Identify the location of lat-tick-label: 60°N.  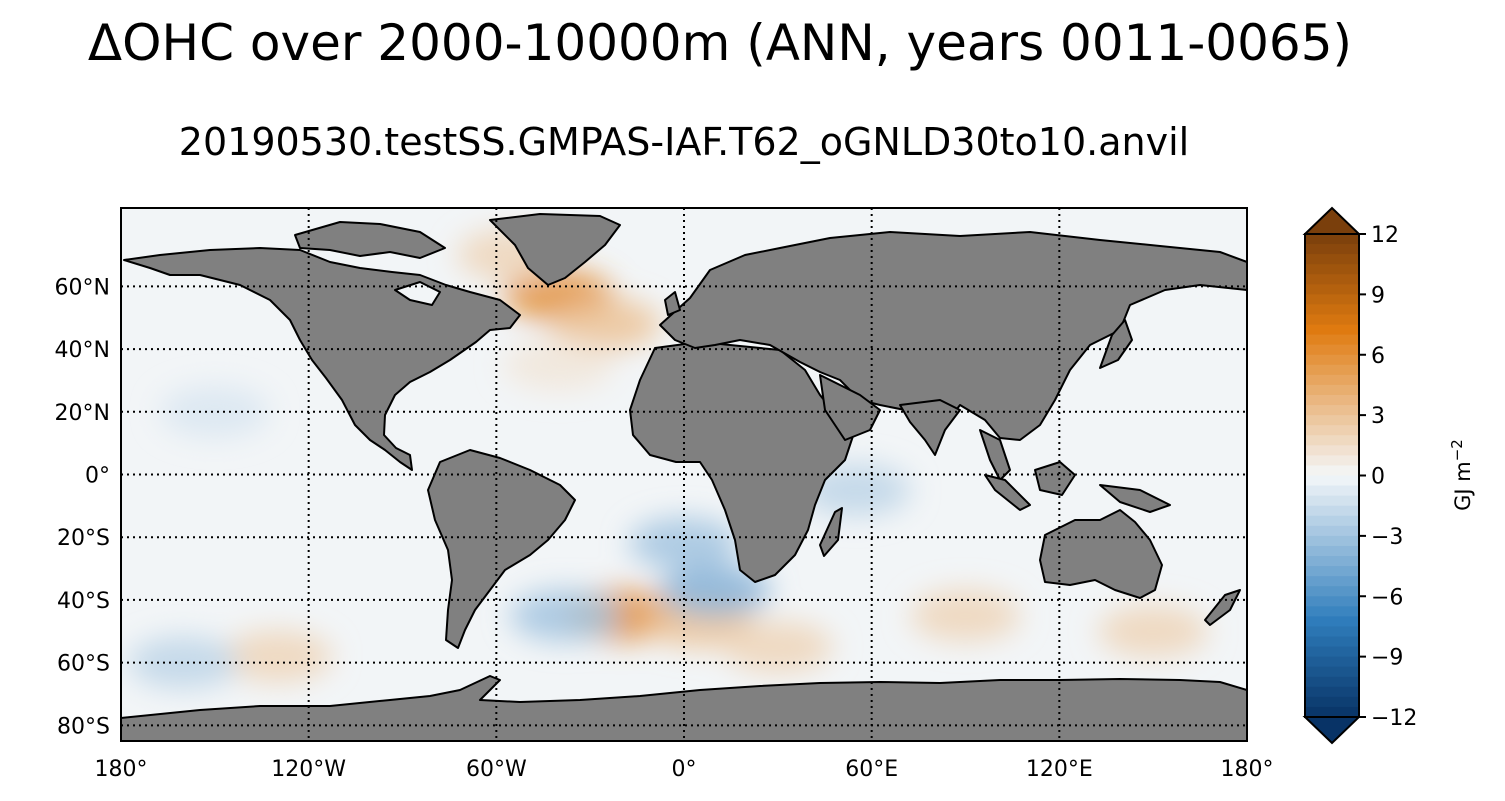
(82, 287).